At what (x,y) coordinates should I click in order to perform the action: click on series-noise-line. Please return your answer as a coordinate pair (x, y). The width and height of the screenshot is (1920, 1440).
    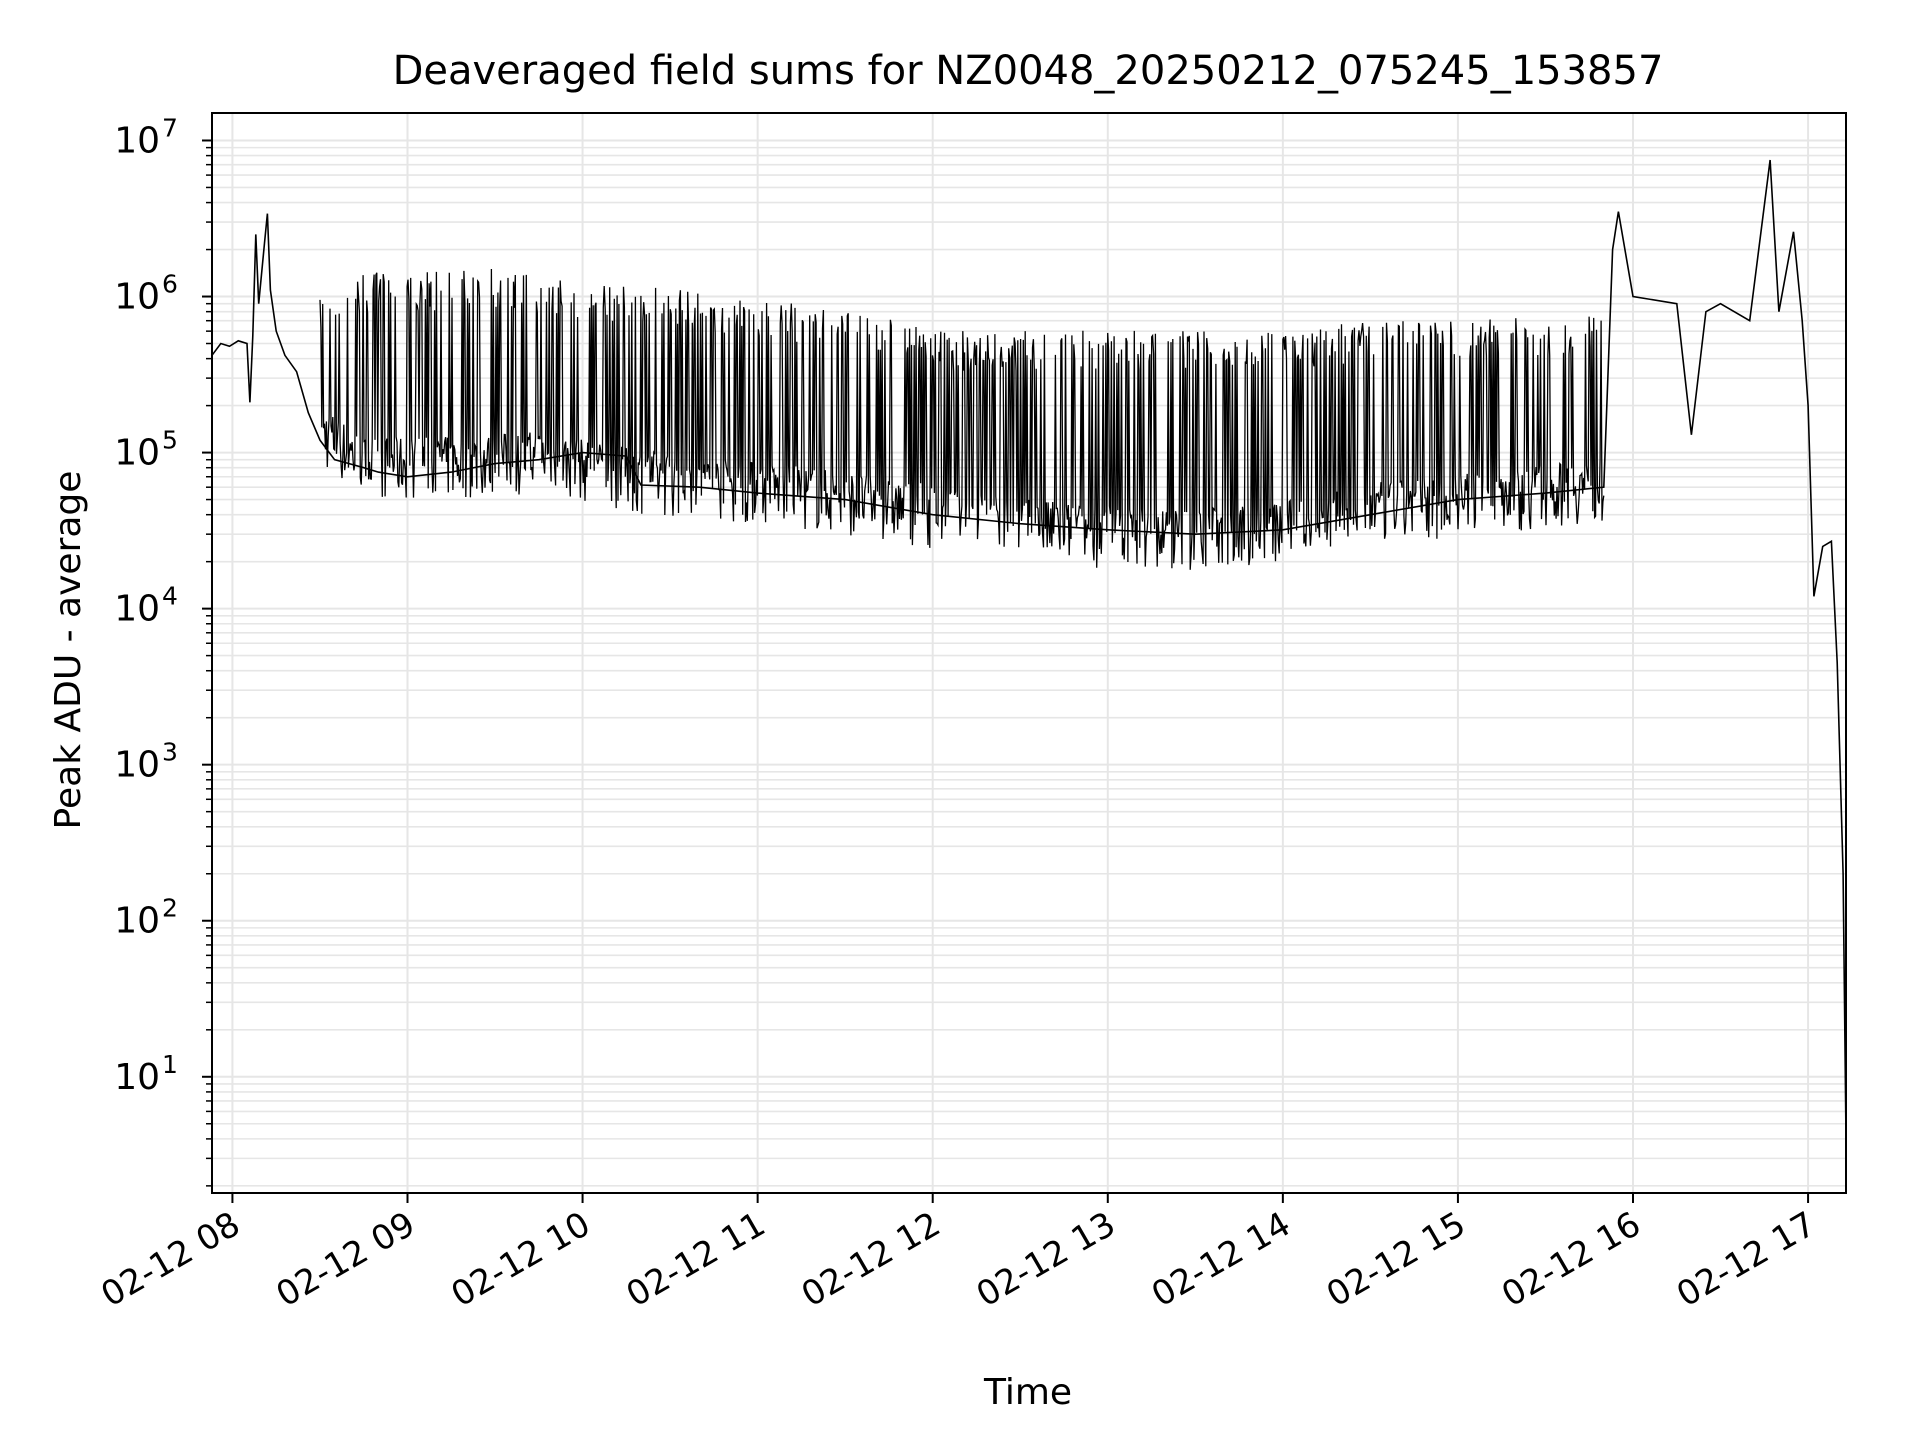
    Looking at the image, I should click on (962, 419).